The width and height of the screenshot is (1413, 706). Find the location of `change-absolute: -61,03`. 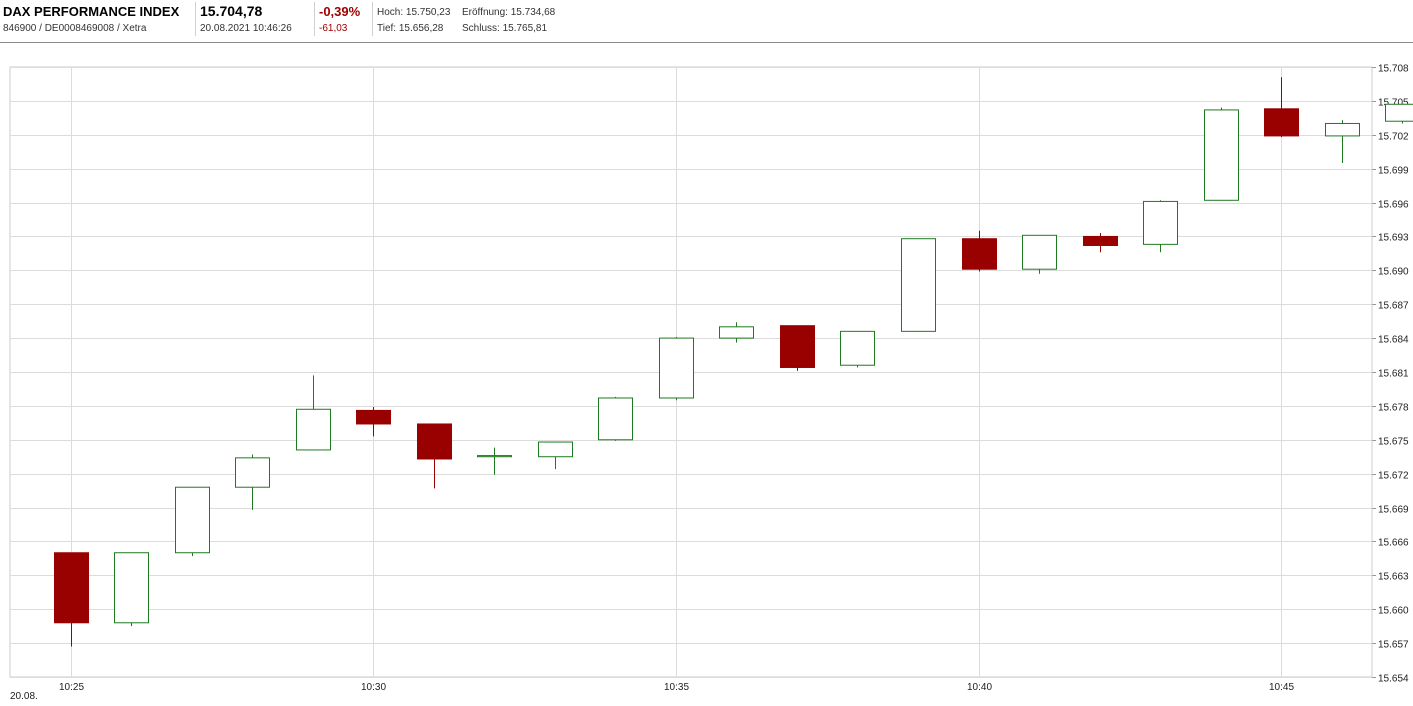

change-absolute: -61,03 is located at coordinates (333, 28).